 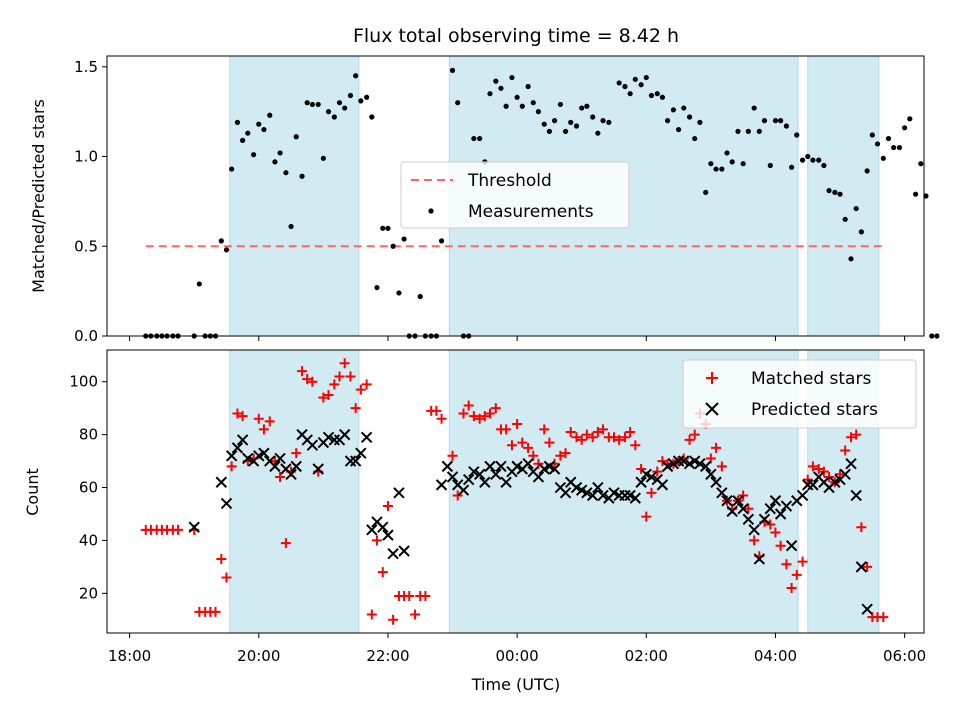 What do you see at coordinates (515, 684) in the screenshot?
I see `x-axis-label: Time (UTC)` at bounding box center [515, 684].